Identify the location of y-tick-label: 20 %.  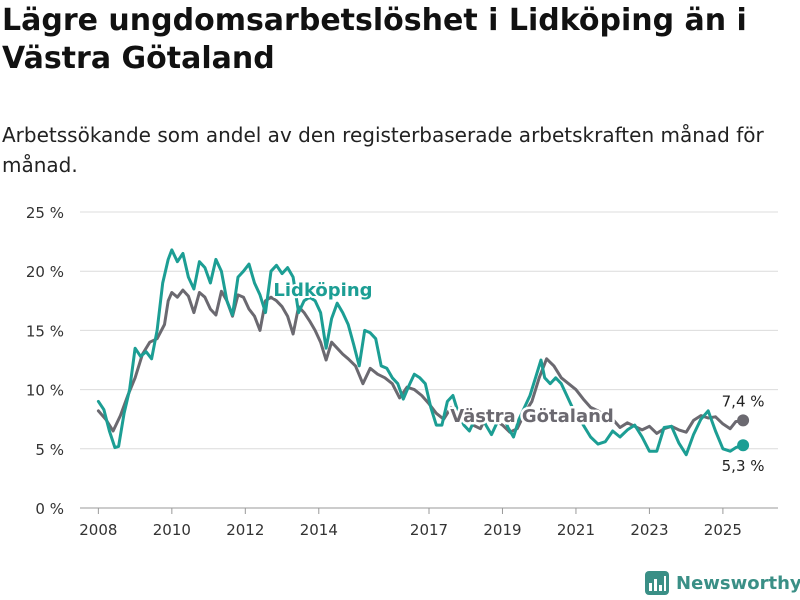
(45, 272).